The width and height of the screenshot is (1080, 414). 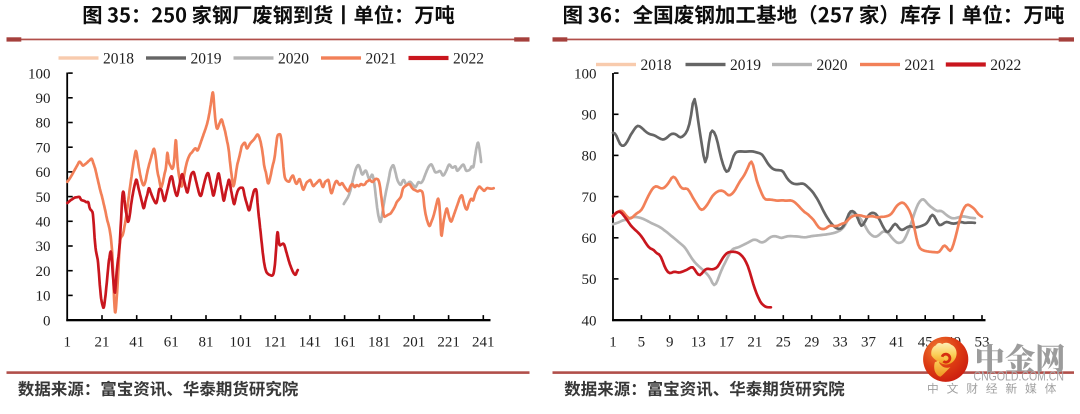 I want to click on svg-text: 181, so click(x=379, y=343).